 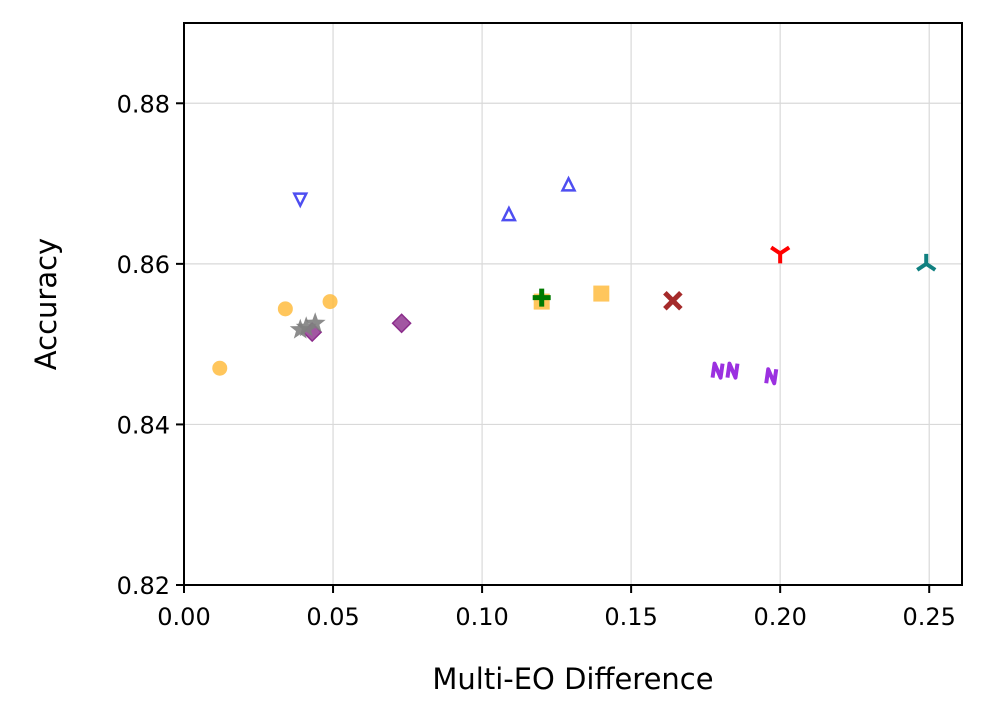 I want to click on series-gray-stars, so click(x=307, y=325).